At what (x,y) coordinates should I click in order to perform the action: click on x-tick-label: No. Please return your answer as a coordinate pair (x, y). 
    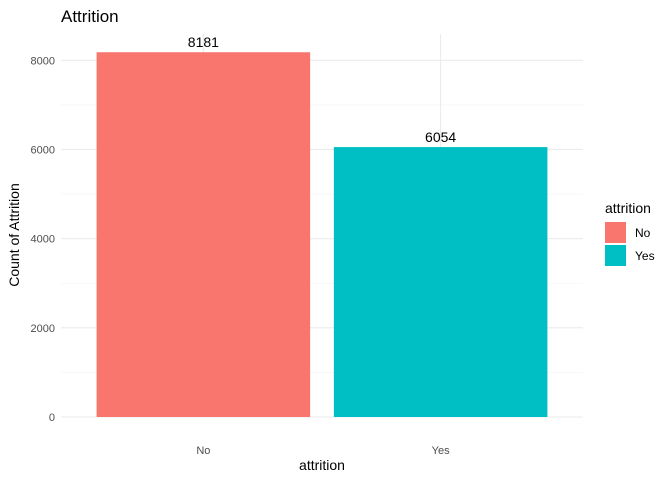
    Looking at the image, I should click on (203, 451).